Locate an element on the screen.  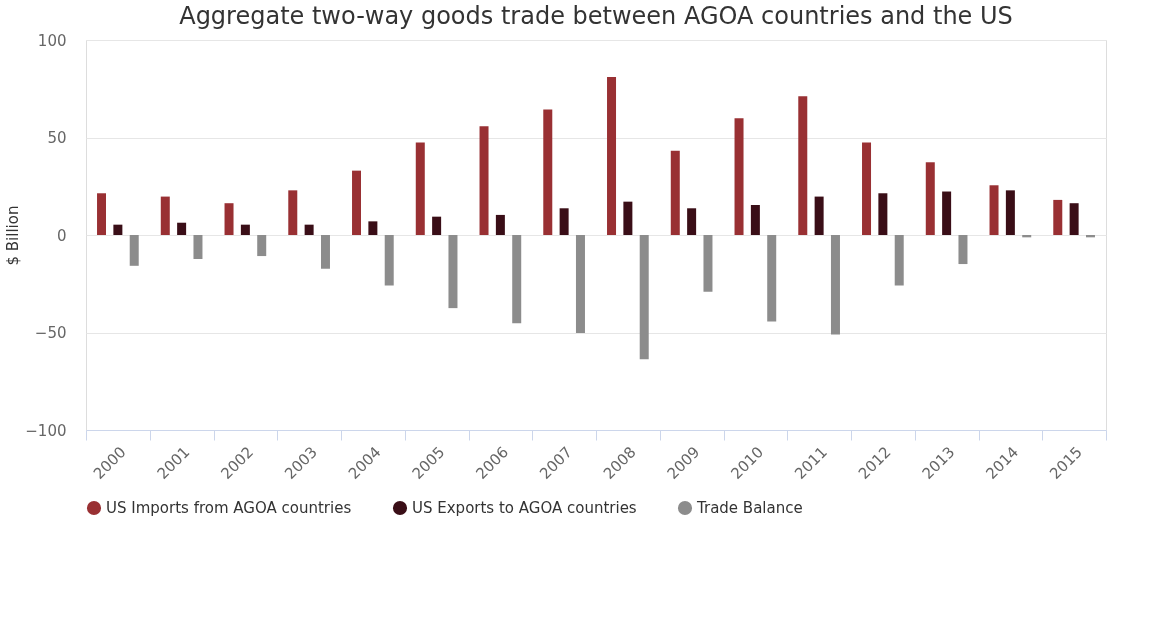
legend-label: Trade Balance is located at coordinates (749, 508).